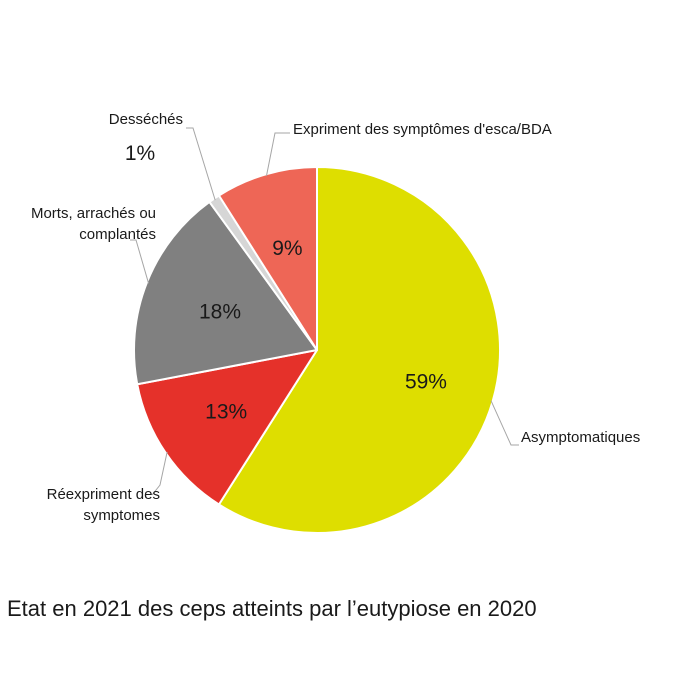 The image size is (700, 700). What do you see at coordinates (220, 312) in the screenshot?
I see `value-label-morts-arraches-ou-complantes: 18%` at bounding box center [220, 312].